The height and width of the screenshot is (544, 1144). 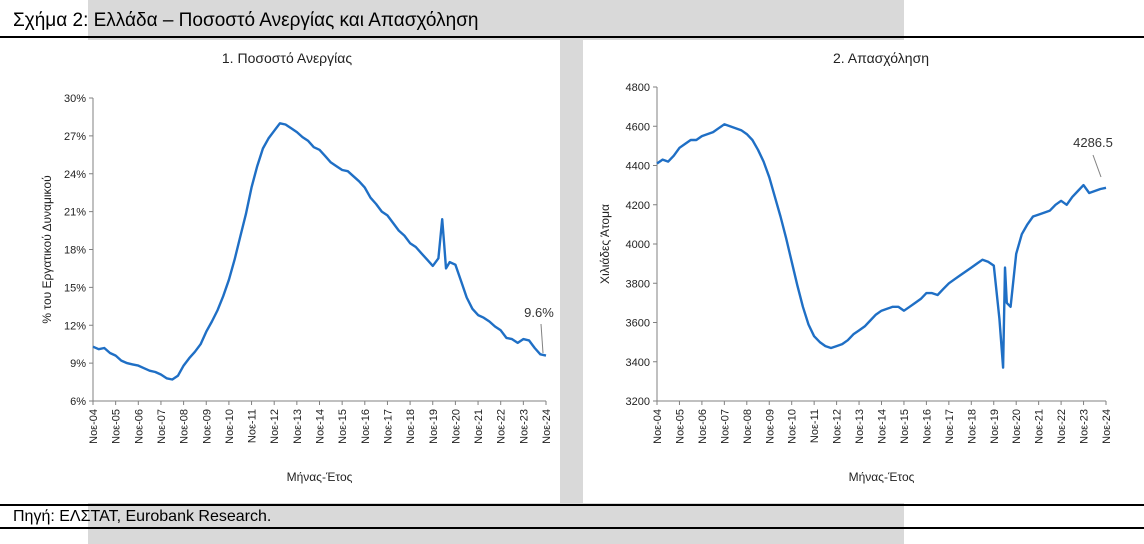 What do you see at coordinates (572, 37) in the screenshot?
I see `top-rule` at bounding box center [572, 37].